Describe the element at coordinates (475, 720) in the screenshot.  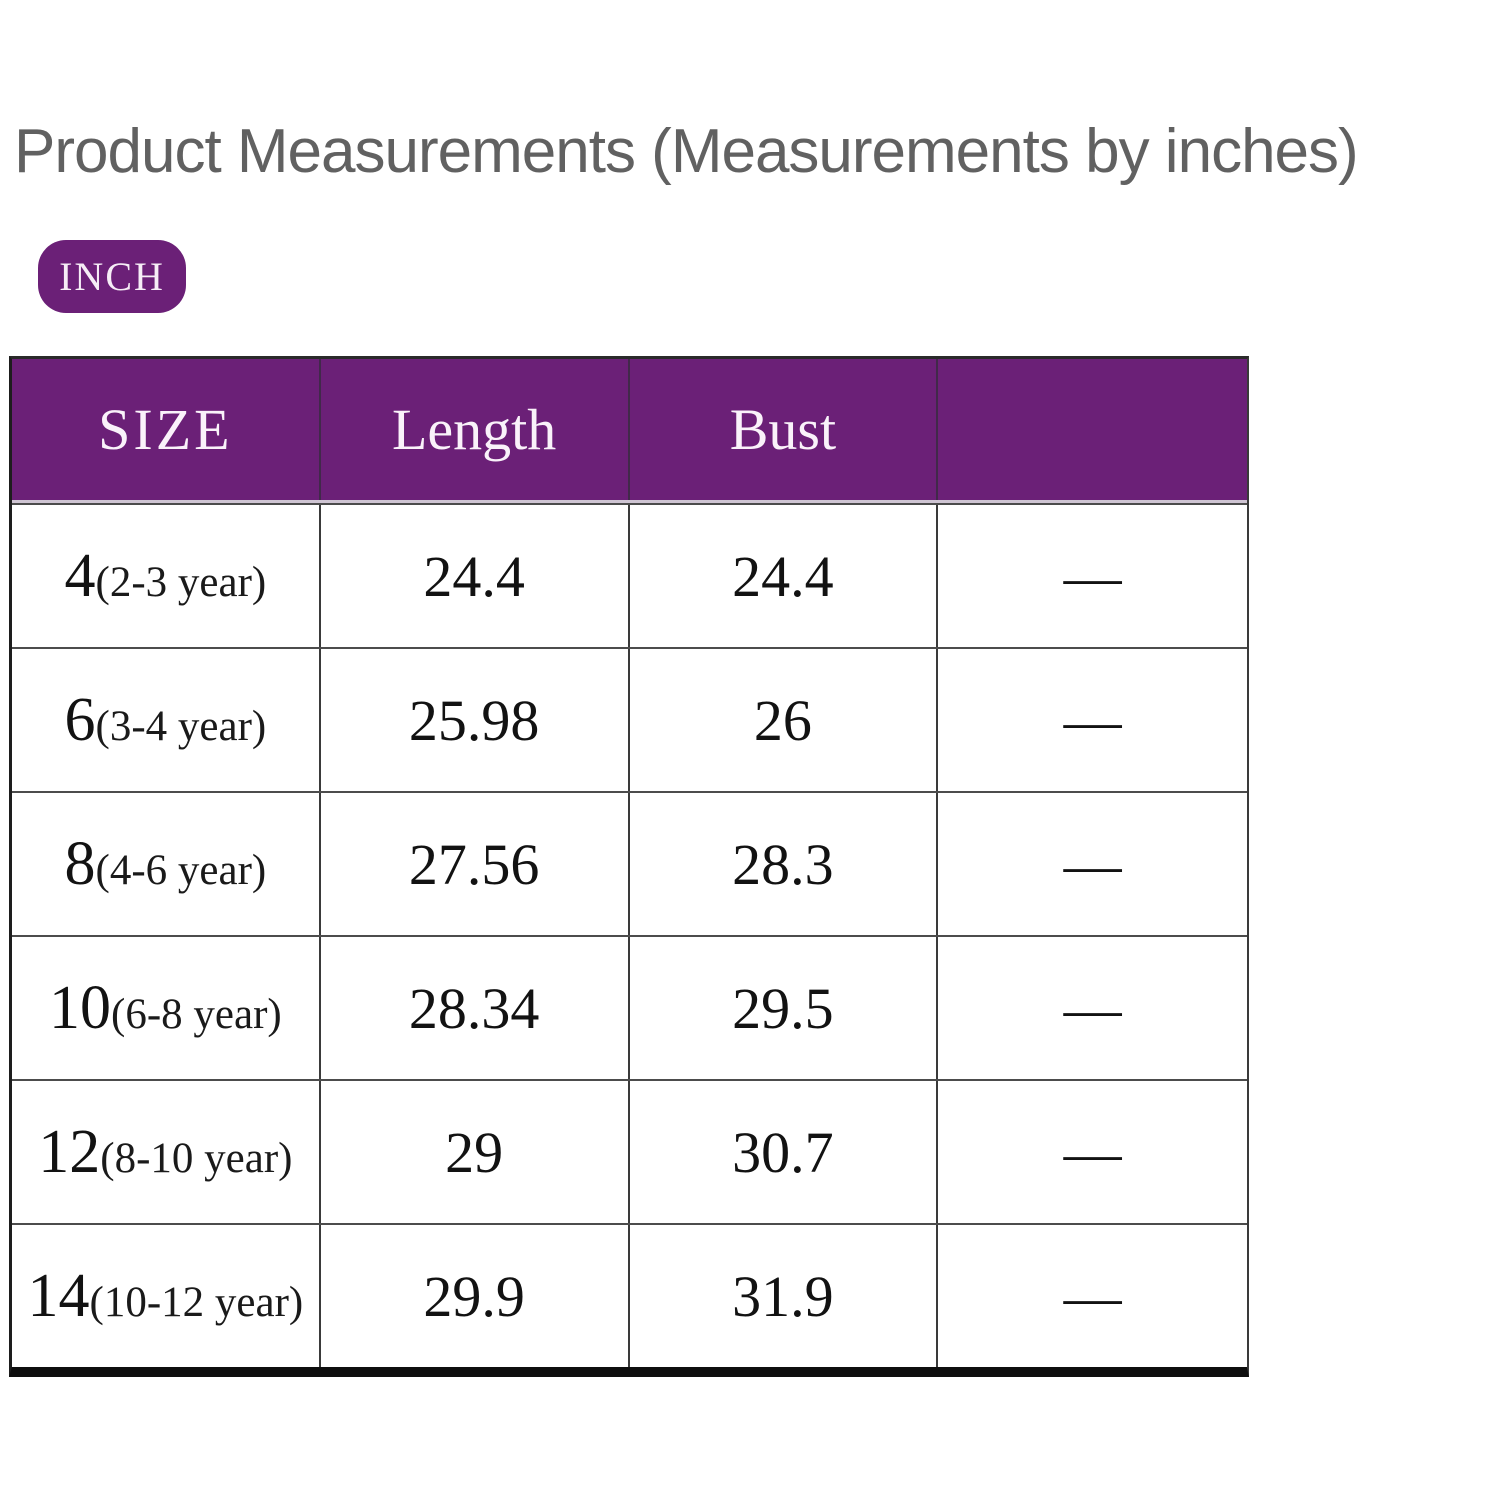
I see `length-cell: 25.98` at that location.